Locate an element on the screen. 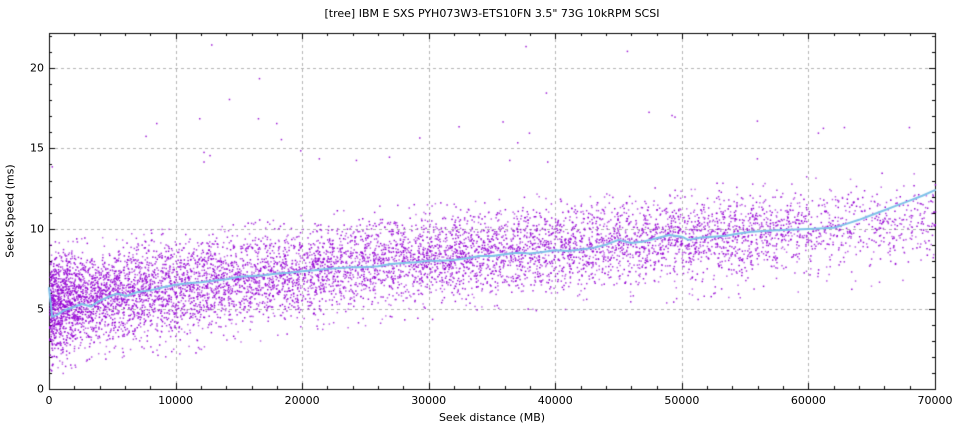 Image resolution: width=960 pixels, height=432 pixels. y-tick-label-15: 15 is located at coordinates (37, 148).